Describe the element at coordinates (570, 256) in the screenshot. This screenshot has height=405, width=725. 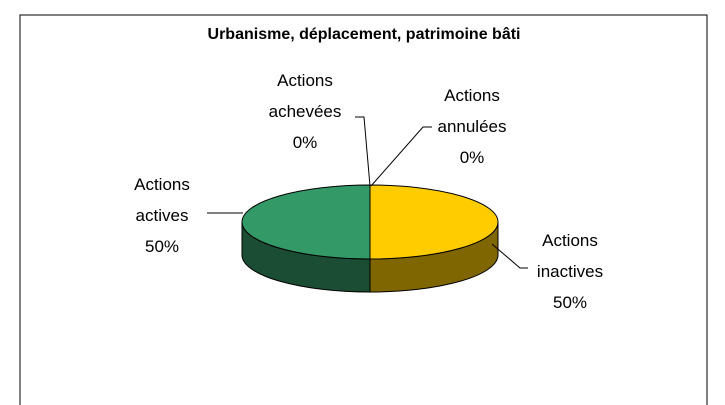
I see `category-label: Actions inactives` at that location.